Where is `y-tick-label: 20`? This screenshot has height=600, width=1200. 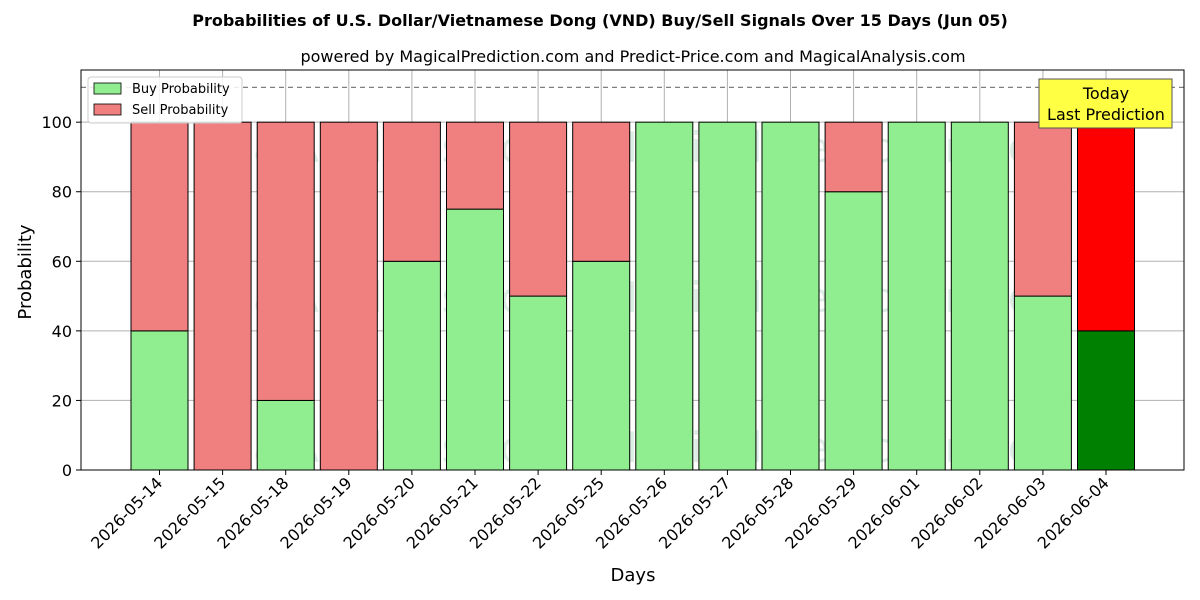 y-tick-label: 20 is located at coordinates (62, 400).